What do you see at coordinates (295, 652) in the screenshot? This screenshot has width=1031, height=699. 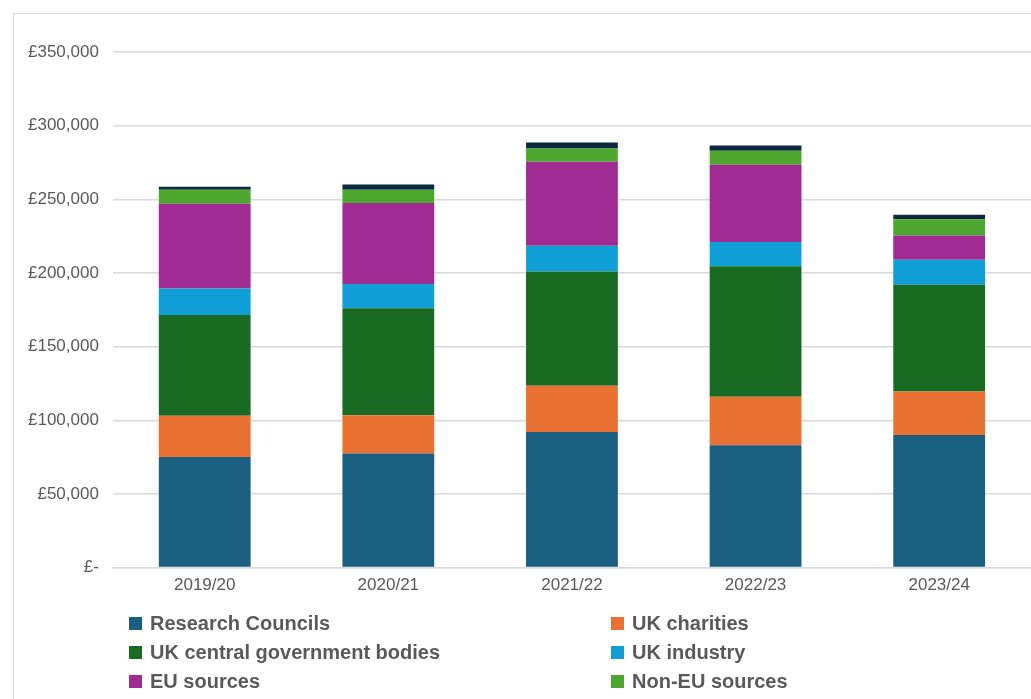 I see `legend-label: UK central government bodies` at bounding box center [295, 652].